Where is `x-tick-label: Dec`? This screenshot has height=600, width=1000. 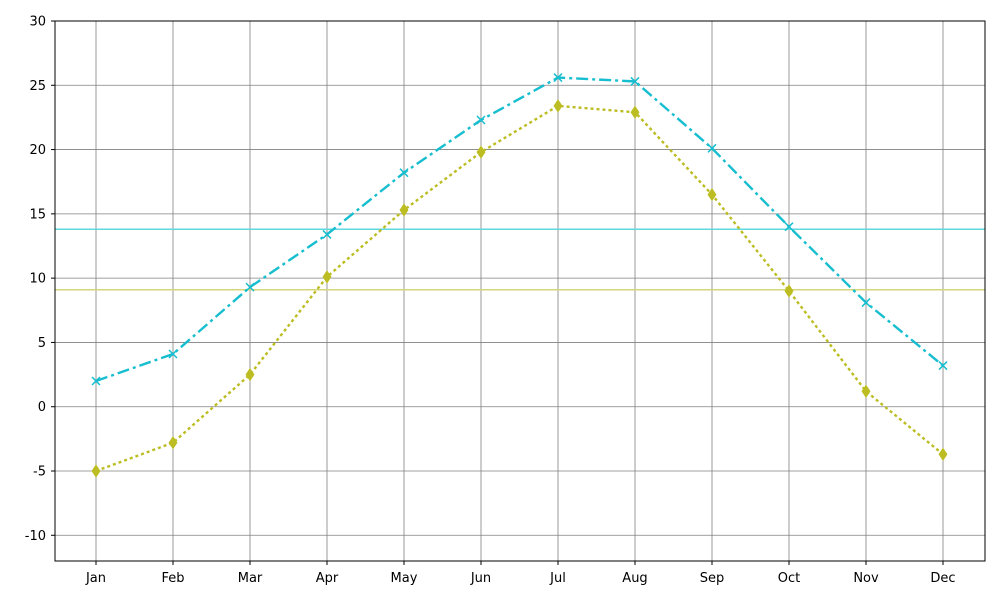 x-tick-label: Dec is located at coordinates (942, 578).